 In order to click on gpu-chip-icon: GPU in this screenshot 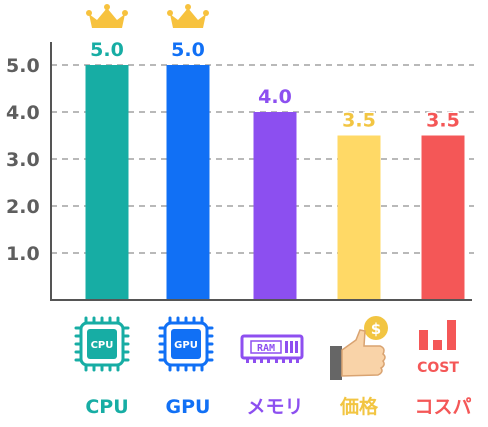, I will do `click(186, 344)`.